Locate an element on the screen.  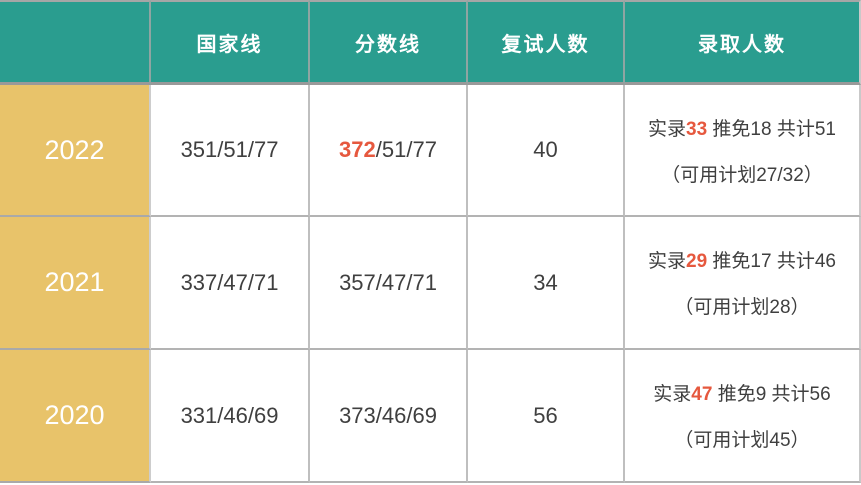
admit-detail: 推免17 共计46 is located at coordinates (771, 261).